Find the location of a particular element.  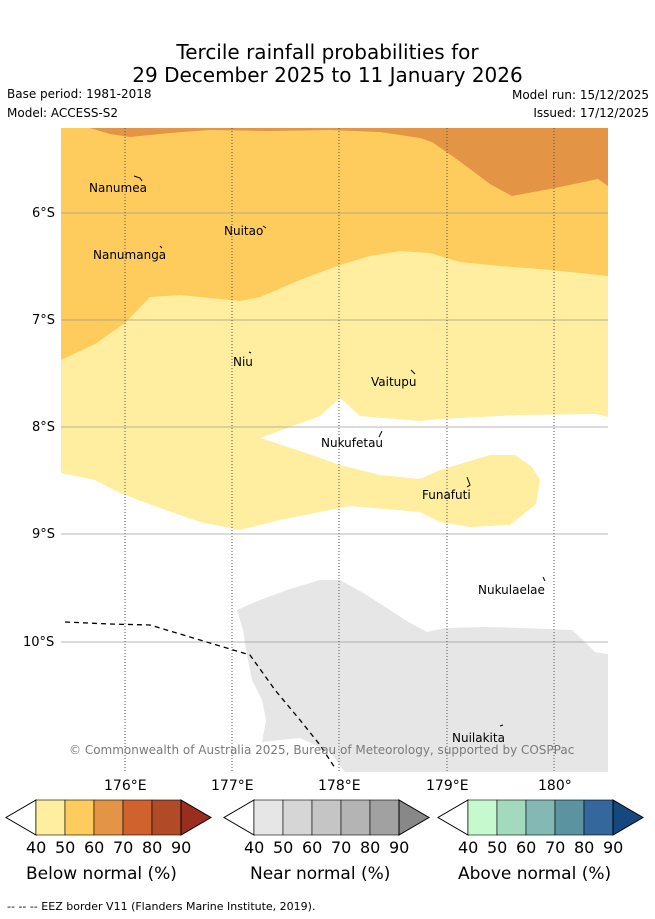

lon-label-178e: 178°E is located at coordinates (339, 786).